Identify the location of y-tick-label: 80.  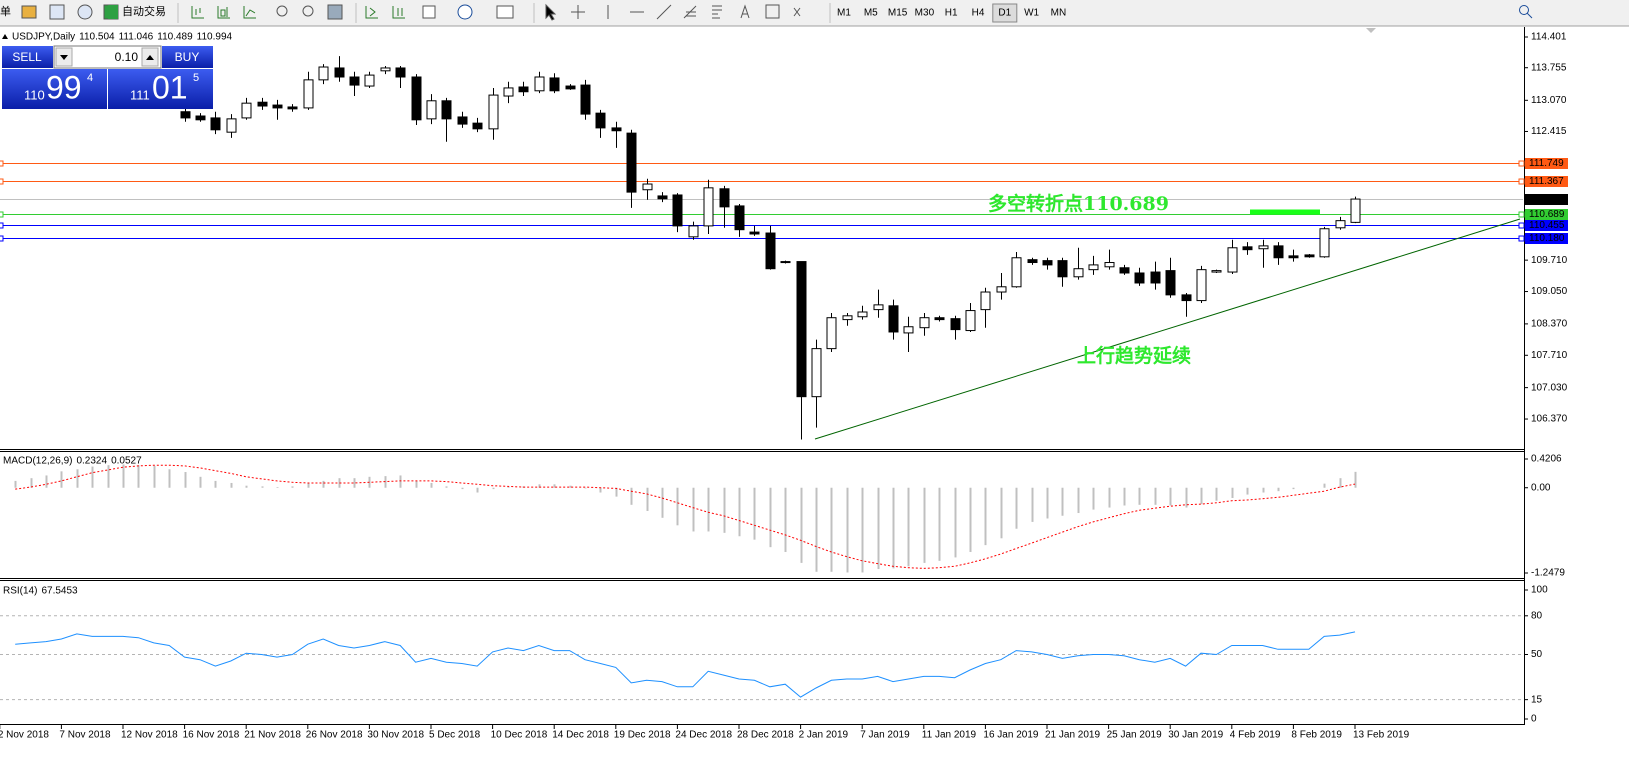
(1537, 615).